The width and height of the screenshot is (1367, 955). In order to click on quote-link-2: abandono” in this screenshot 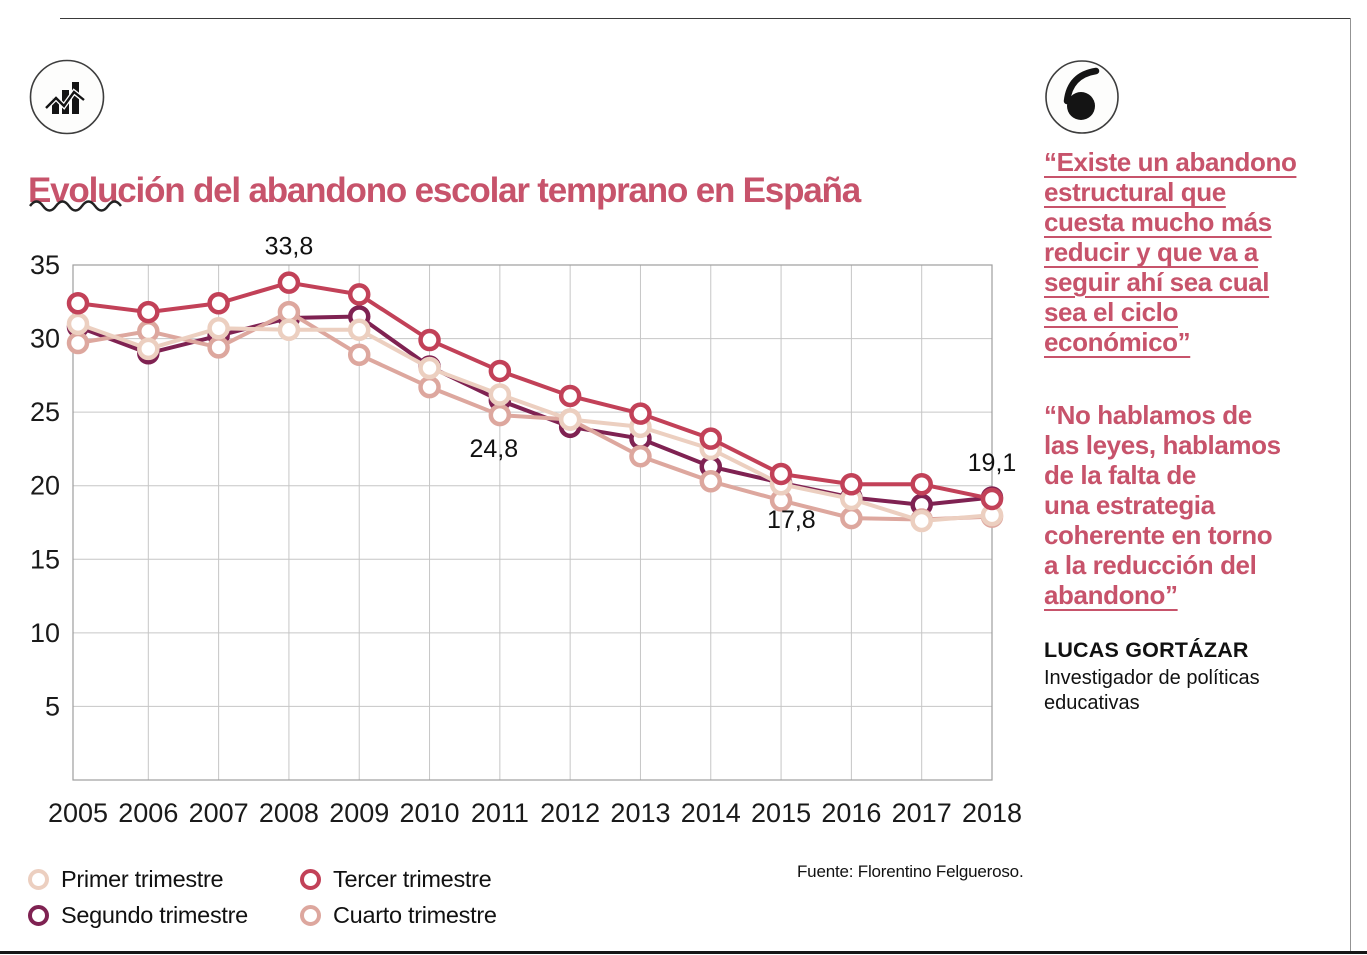, I will do `click(1111, 595)`.